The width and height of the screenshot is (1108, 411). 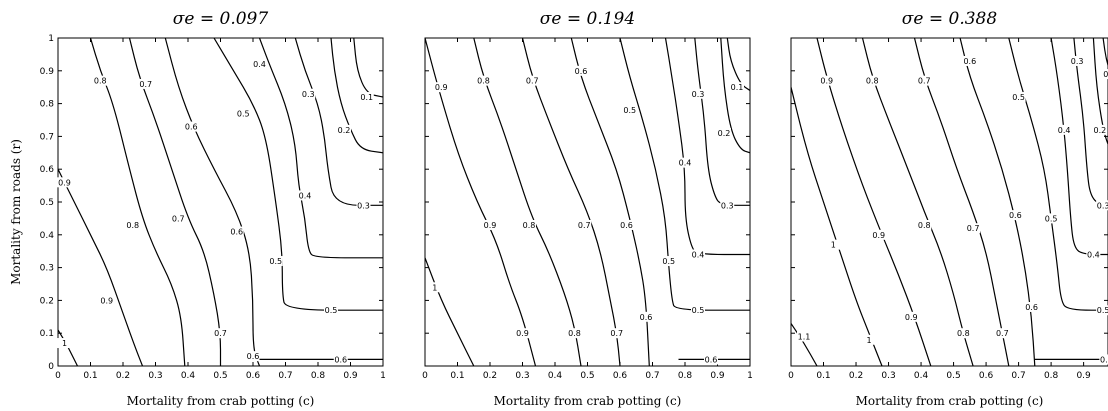 I want to click on contour-level-label: 1.1, so click(x=804, y=336).